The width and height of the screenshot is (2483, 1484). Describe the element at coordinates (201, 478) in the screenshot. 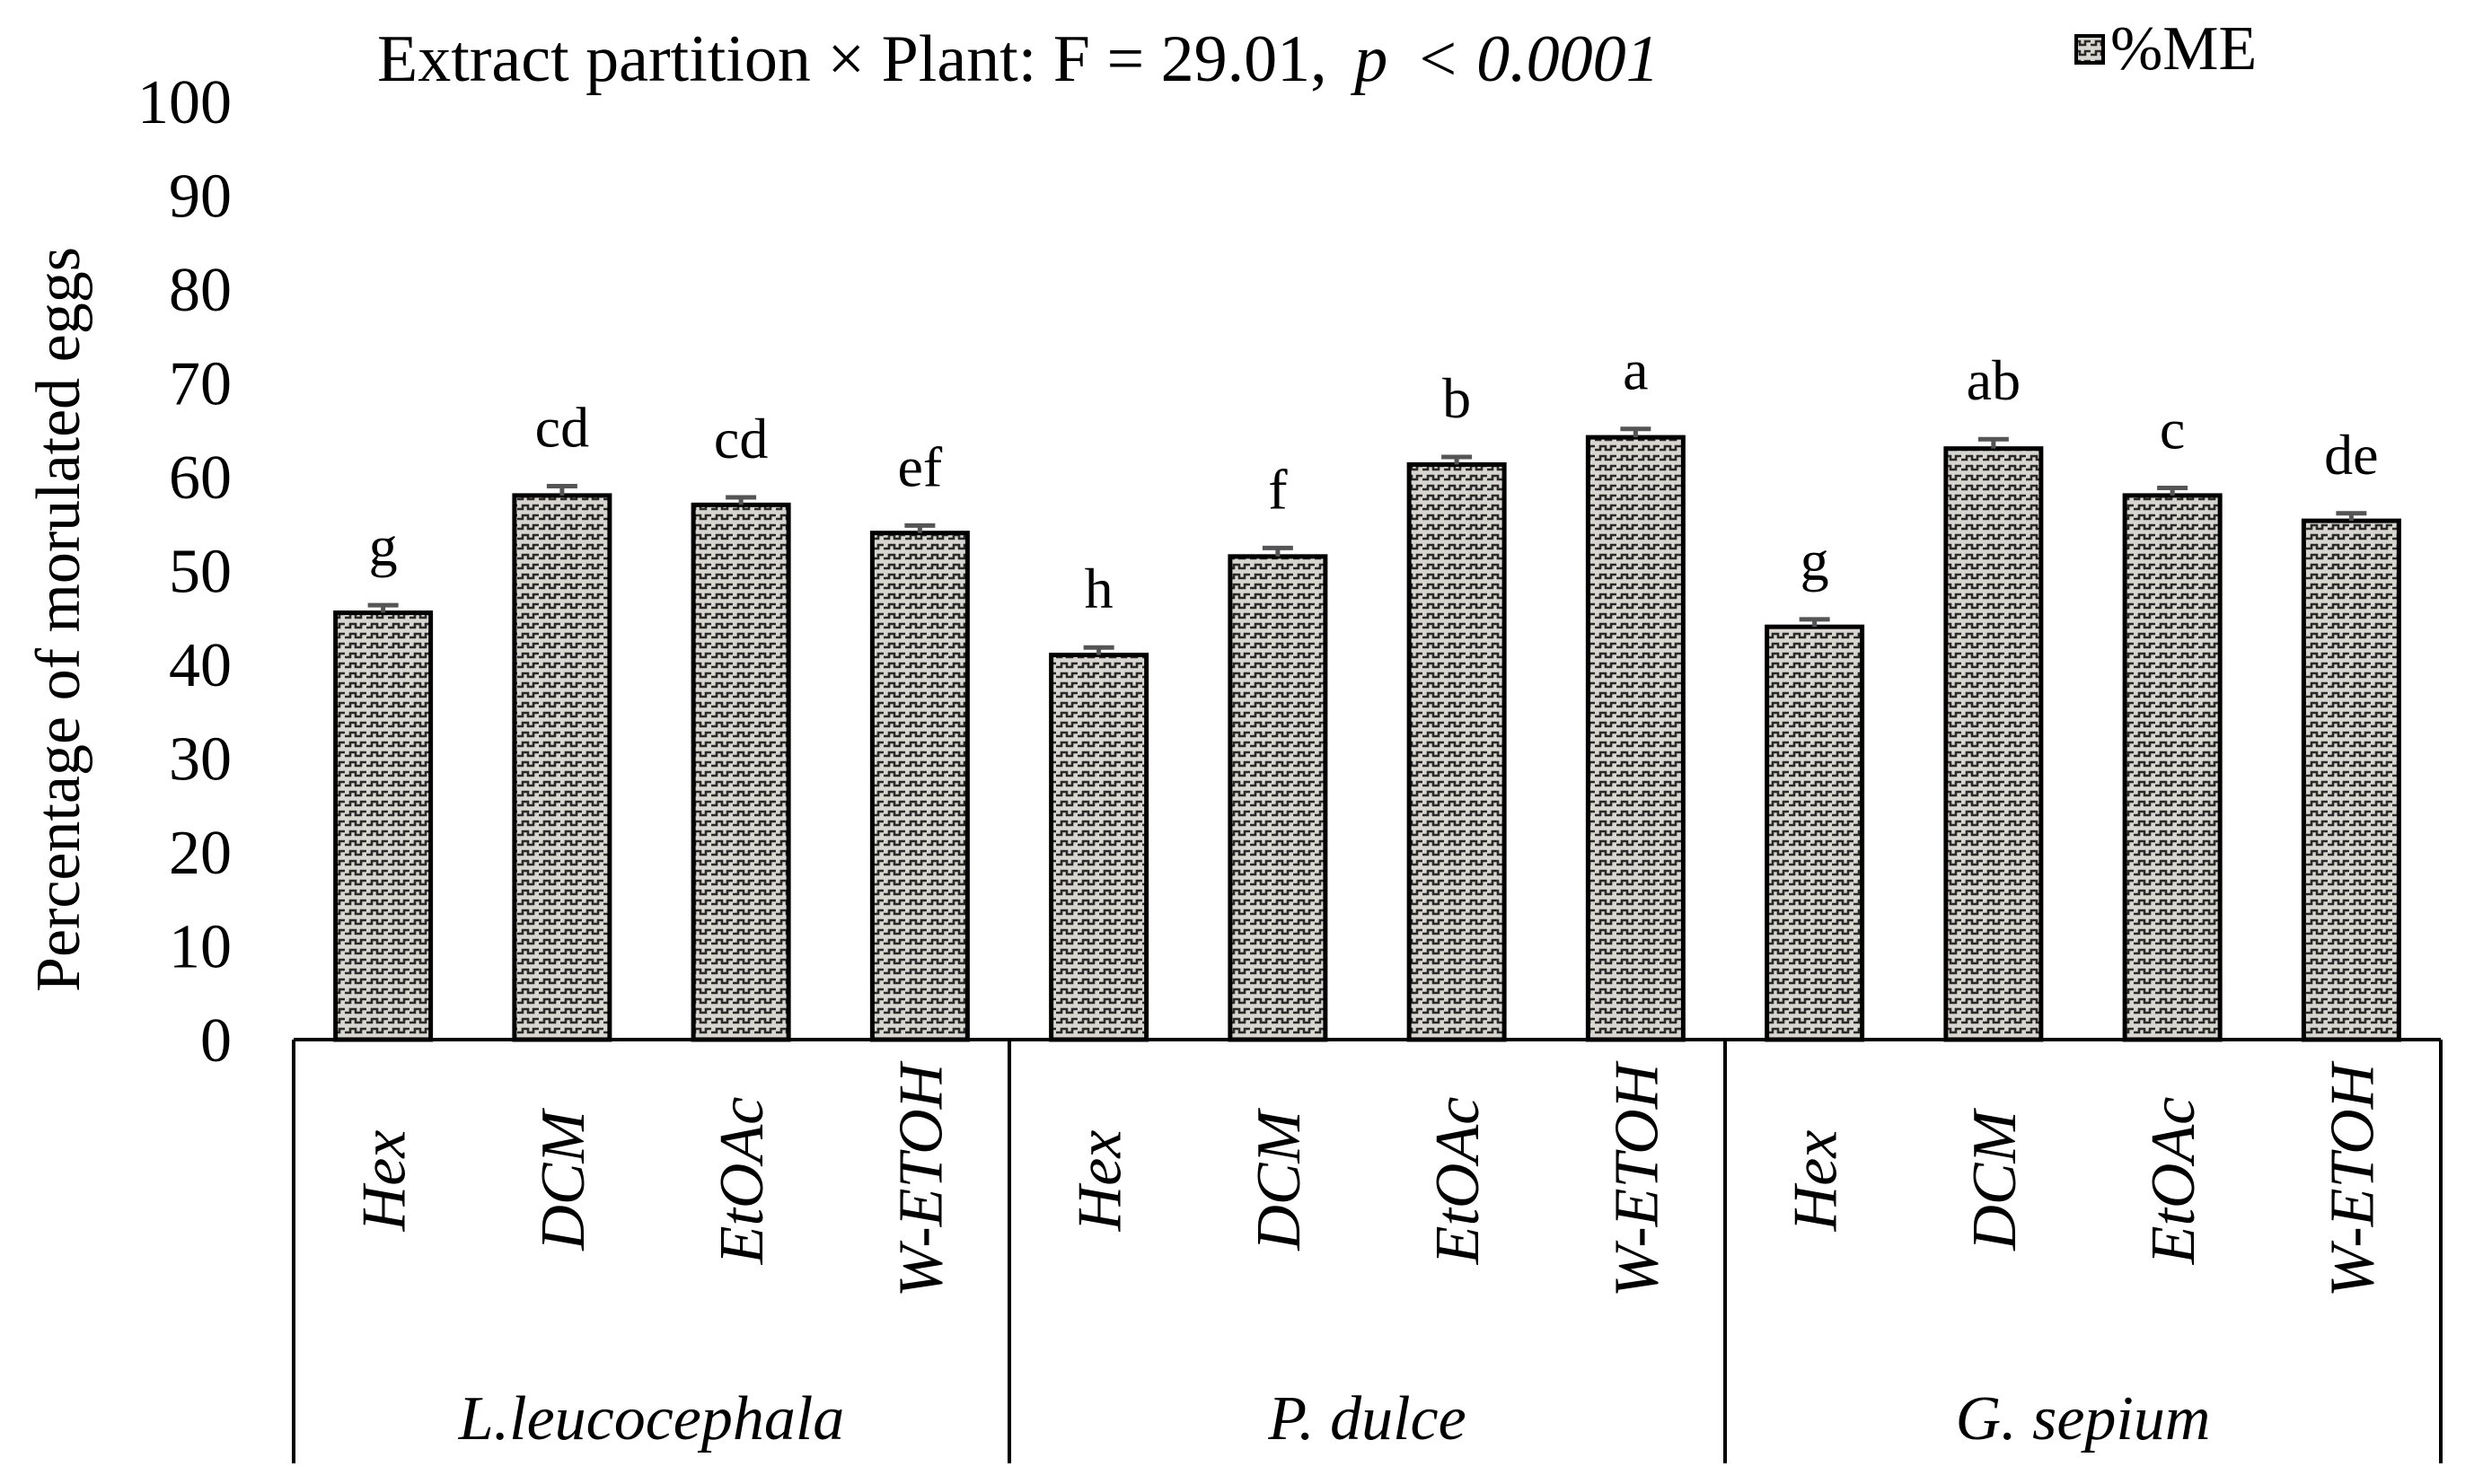

I see `y-tick-label: 60` at that location.